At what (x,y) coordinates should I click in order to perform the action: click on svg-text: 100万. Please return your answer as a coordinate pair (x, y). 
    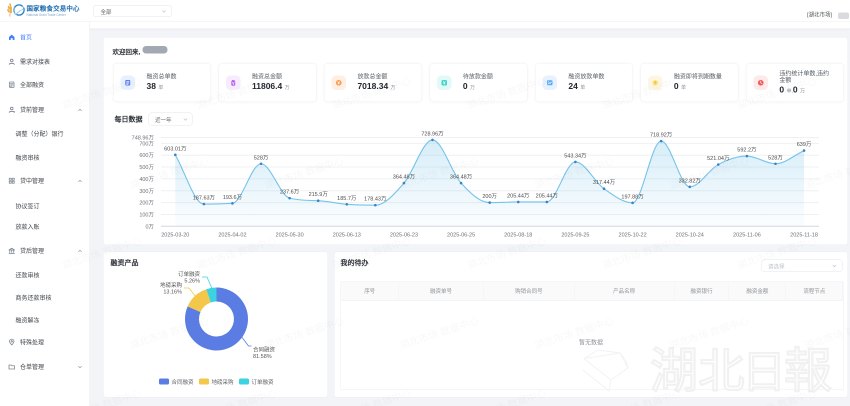
    Looking at the image, I should click on (146, 214).